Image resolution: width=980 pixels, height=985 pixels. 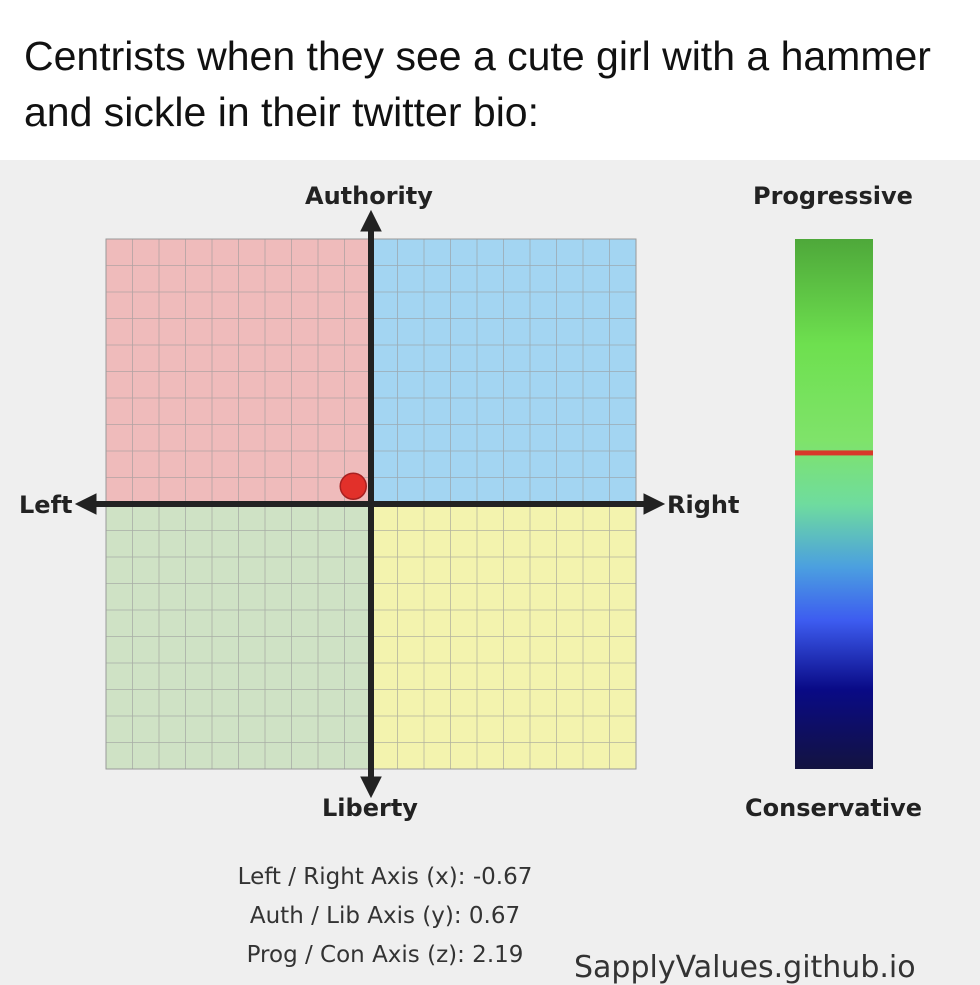 I want to click on y-axis-result: Auth / Lib Axis (y): 0.67, so click(x=385, y=916).